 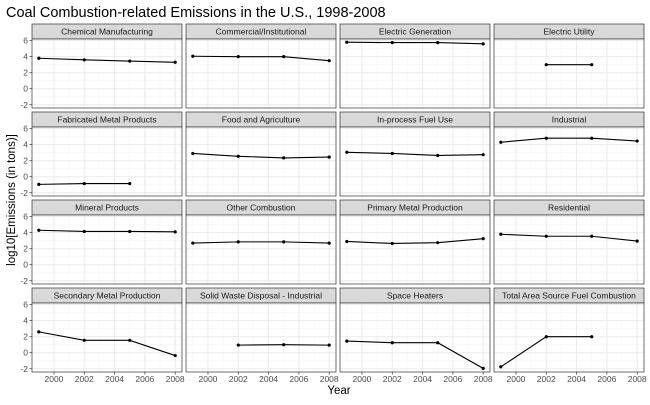 I want to click on facet-panel: Residential, so click(x=569, y=242).